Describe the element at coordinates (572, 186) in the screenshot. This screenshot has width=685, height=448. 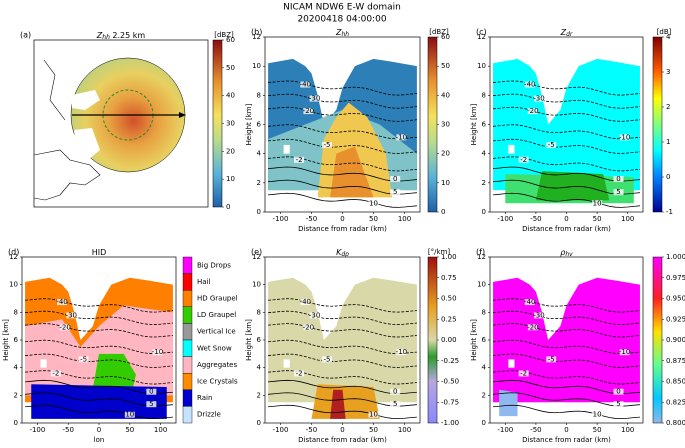
I see `echo-core` at that location.